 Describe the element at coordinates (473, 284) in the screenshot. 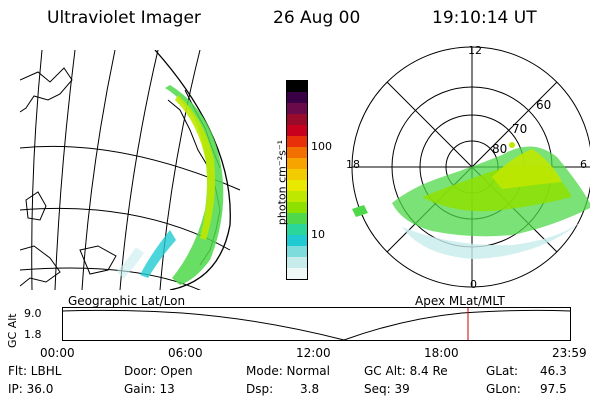

I see `mlt-label-0: 0` at that location.